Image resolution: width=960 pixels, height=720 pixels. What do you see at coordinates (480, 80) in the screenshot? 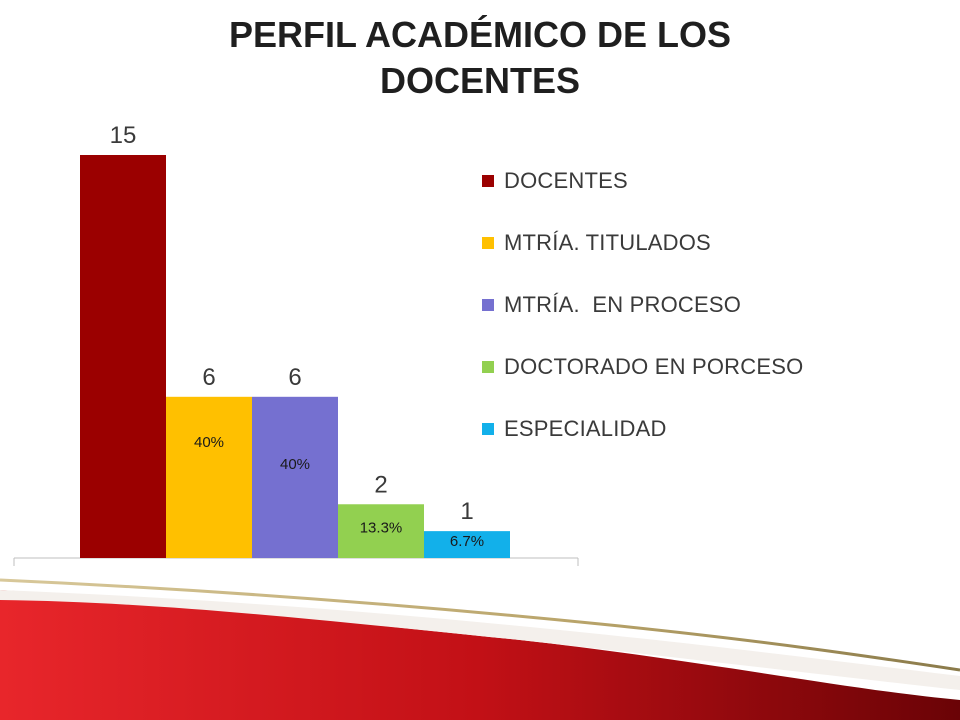
I see `slide-title-line-2: DOCENTES` at bounding box center [480, 80].